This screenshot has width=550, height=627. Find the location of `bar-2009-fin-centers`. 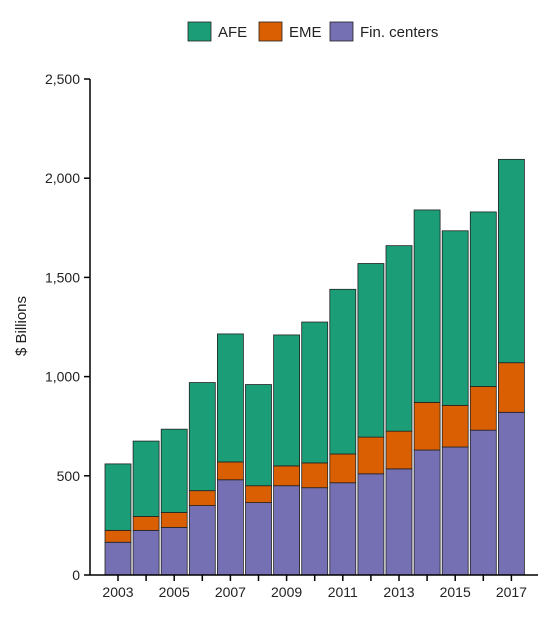

bar-2009-fin-centers is located at coordinates (287, 530).